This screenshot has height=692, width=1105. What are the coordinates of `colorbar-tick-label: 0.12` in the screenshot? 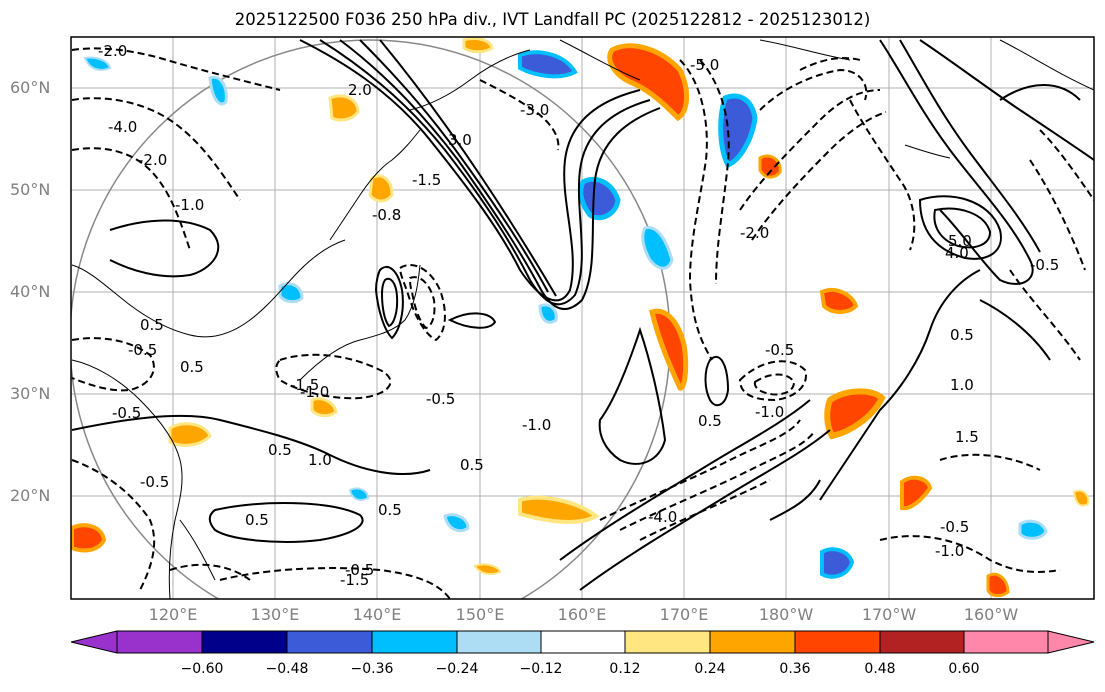 It's located at (625, 669).